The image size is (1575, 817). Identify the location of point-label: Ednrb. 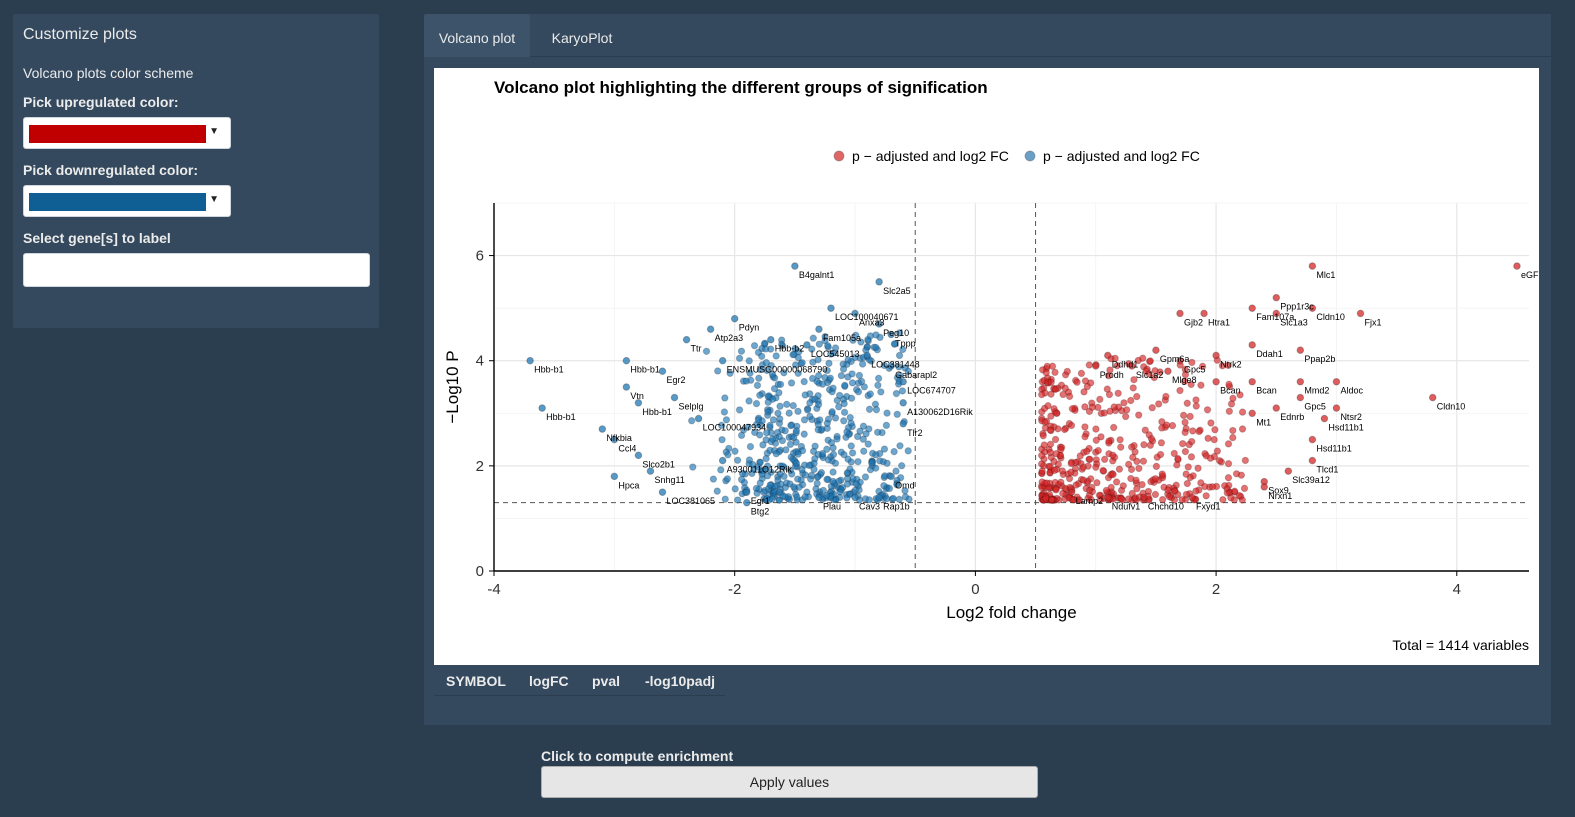
(1292, 417).